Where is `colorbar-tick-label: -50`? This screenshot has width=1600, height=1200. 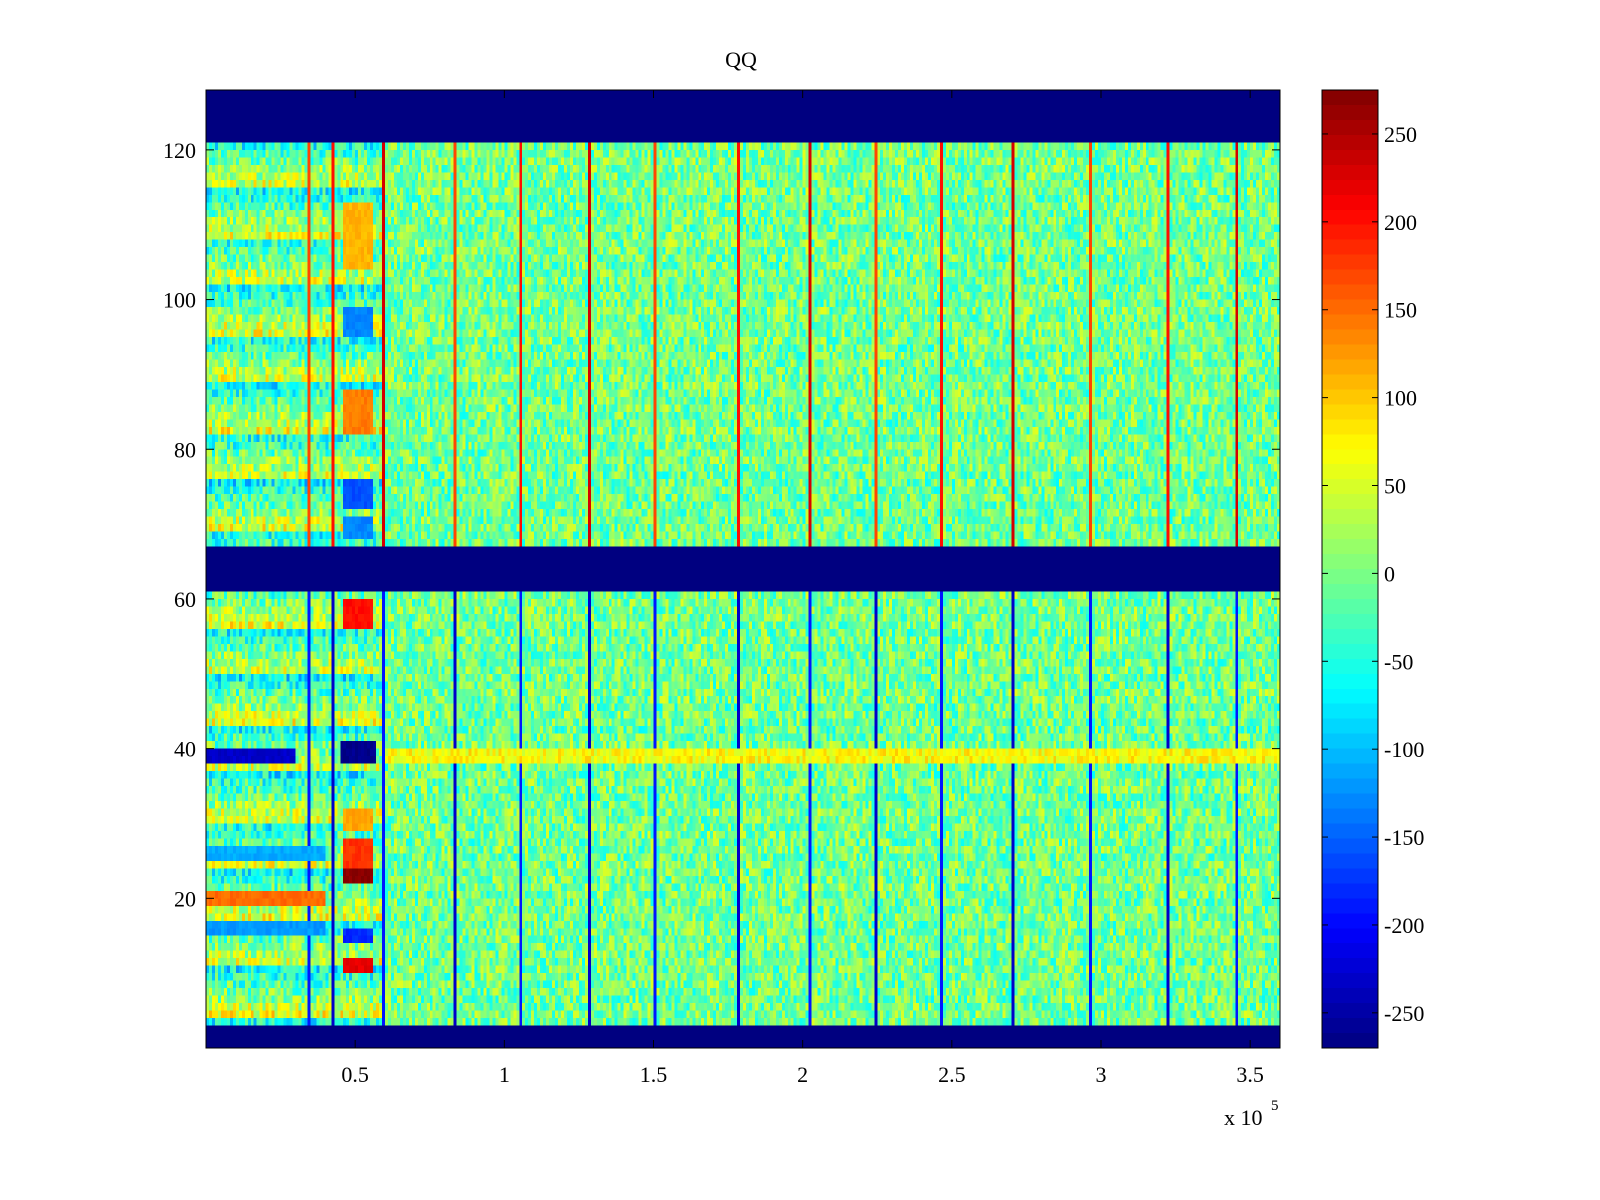
colorbar-tick-label: -50 is located at coordinates (1398, 661).